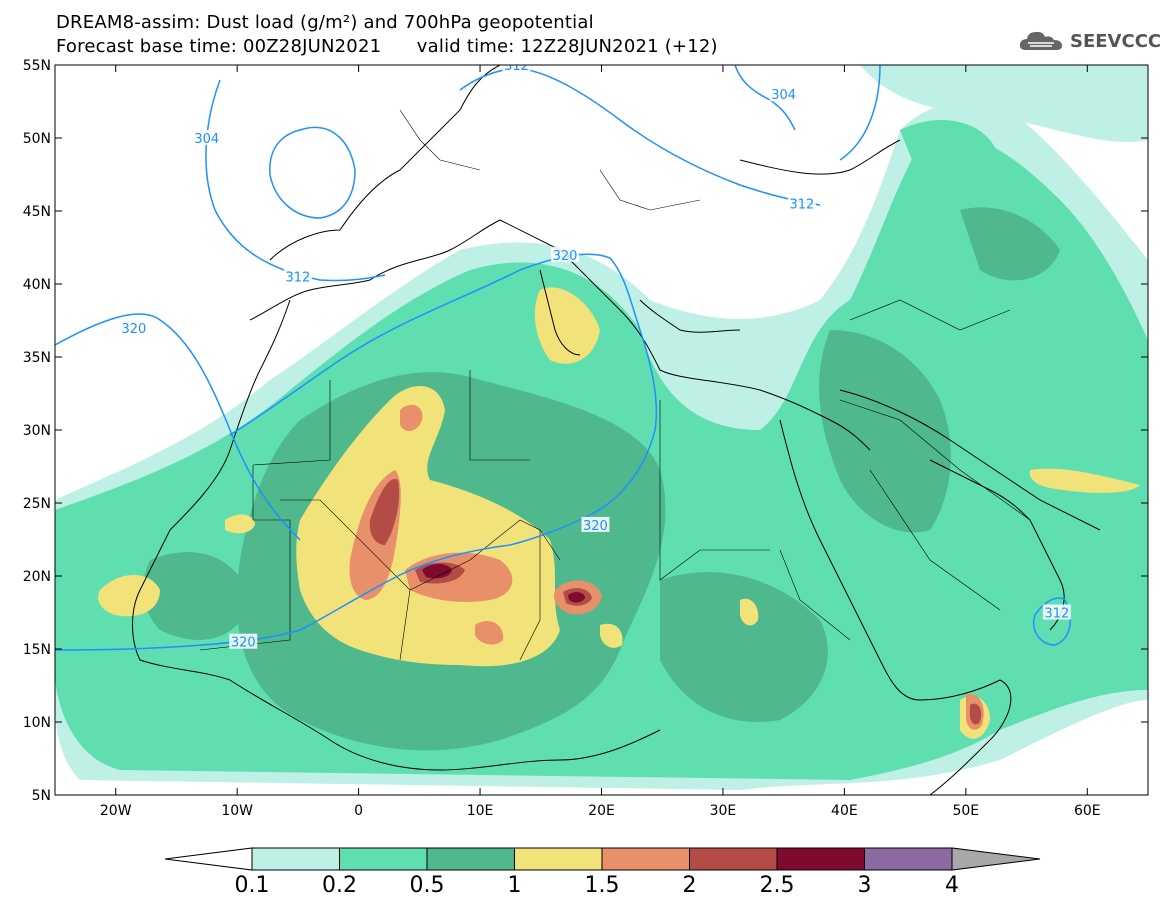 The image size is (1165, 907). What do you see at coordinates (116, 811) in the screenshot?
I see `x-tick-label: 20W` at bounding box center [116, 811].